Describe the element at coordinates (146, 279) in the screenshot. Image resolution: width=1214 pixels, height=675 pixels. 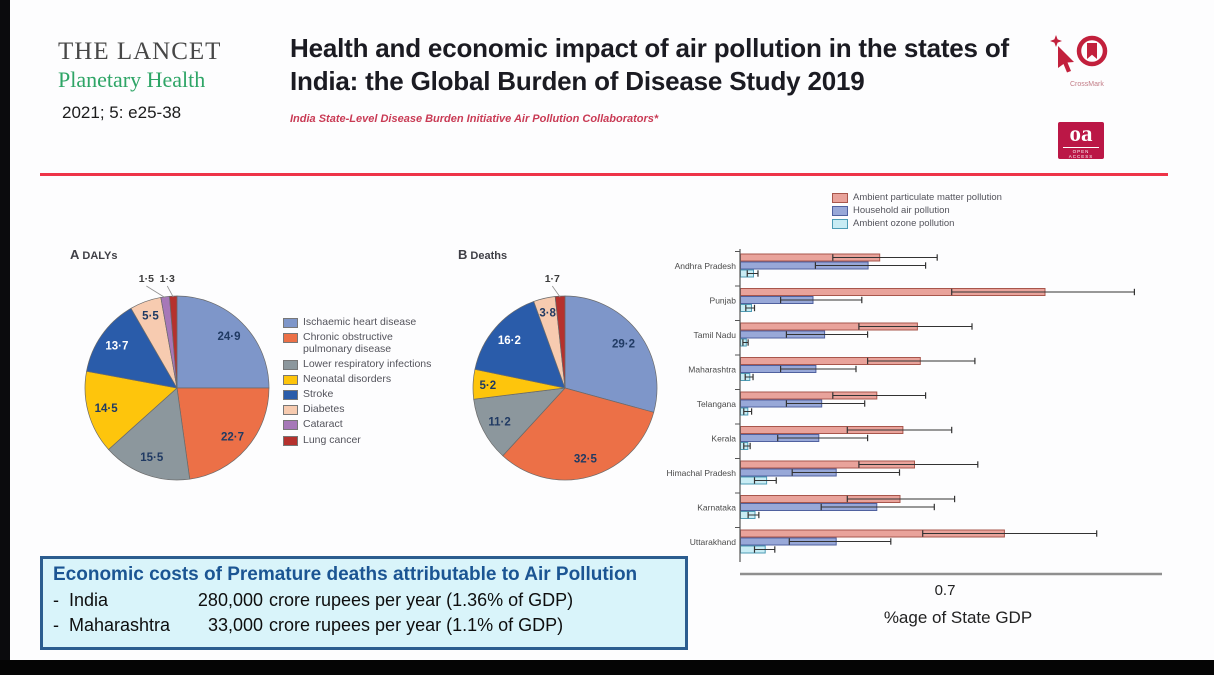
I see `chart-text: 1·5` at that location.